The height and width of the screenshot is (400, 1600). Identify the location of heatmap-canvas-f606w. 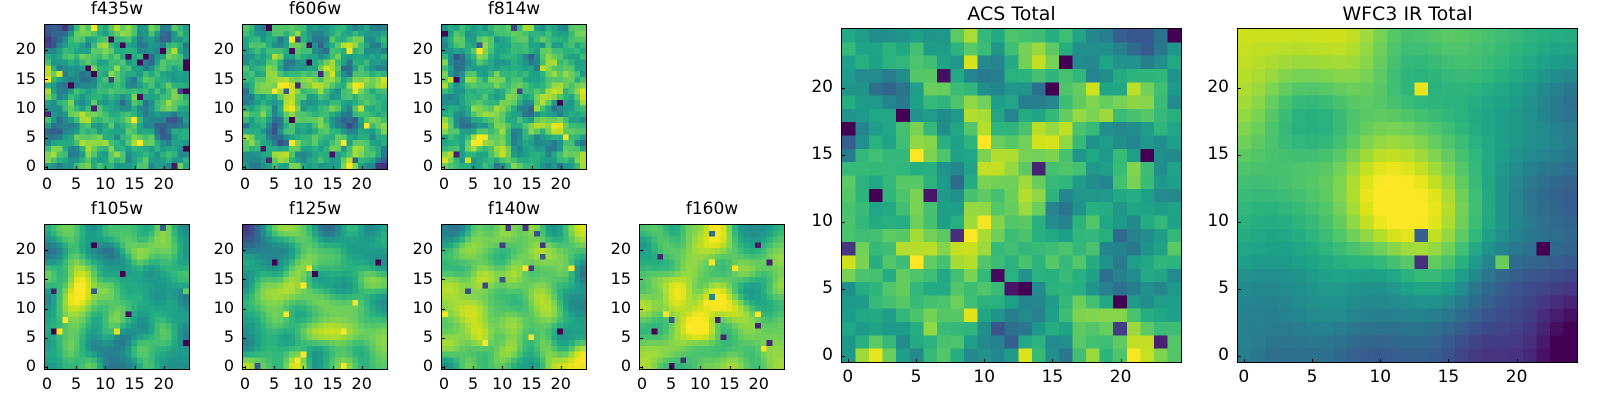
(315, 97).